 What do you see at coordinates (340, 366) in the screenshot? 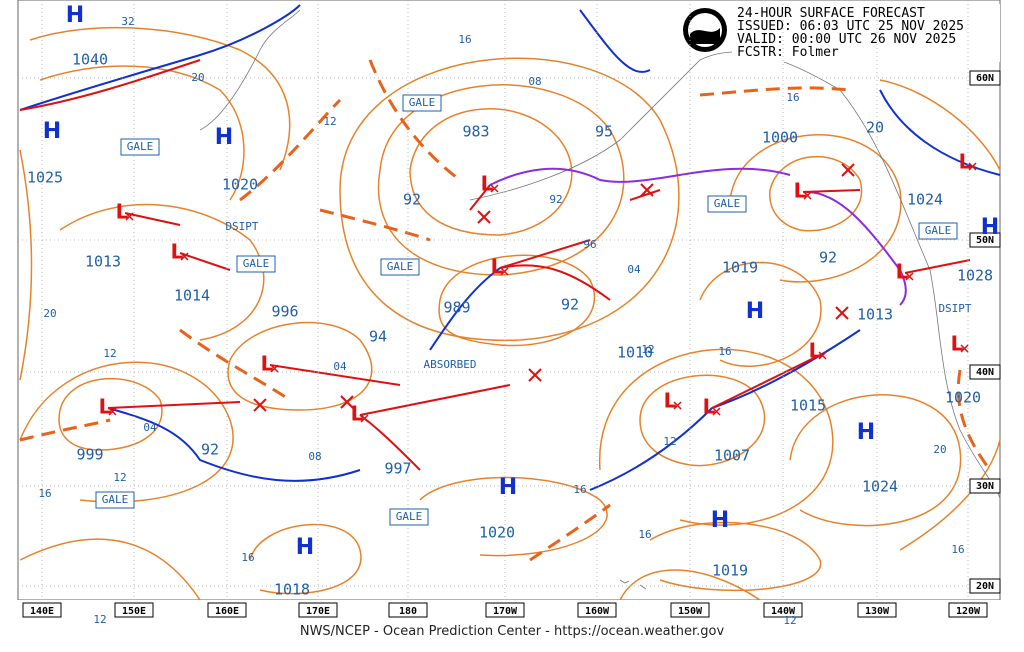
I see `isobar-label: 04` at bounding box center [340, 366].